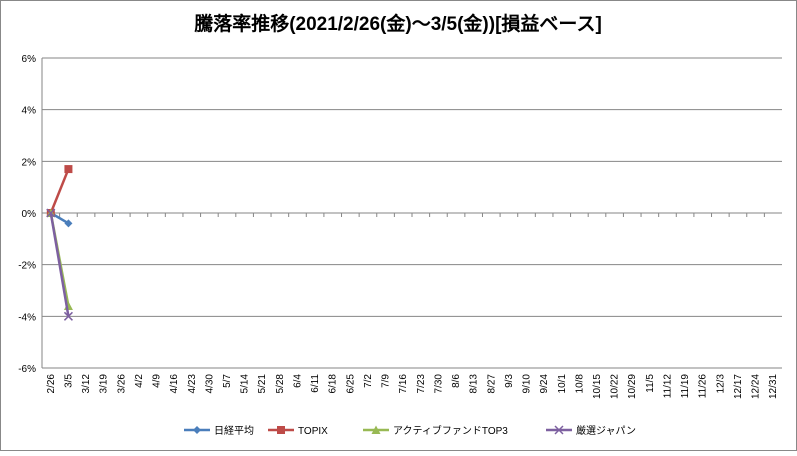 This screenshot has height=456, width=797. I want to click on x-tick-label: 6/18, so click(333, 384).